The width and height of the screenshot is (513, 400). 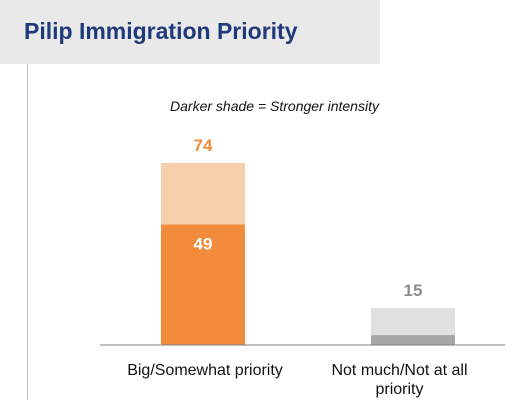 What do you see at coordinates (203, 243) in the screenshot?
I see `data-label-strong-0: 49` at bounding box center [203, 243].